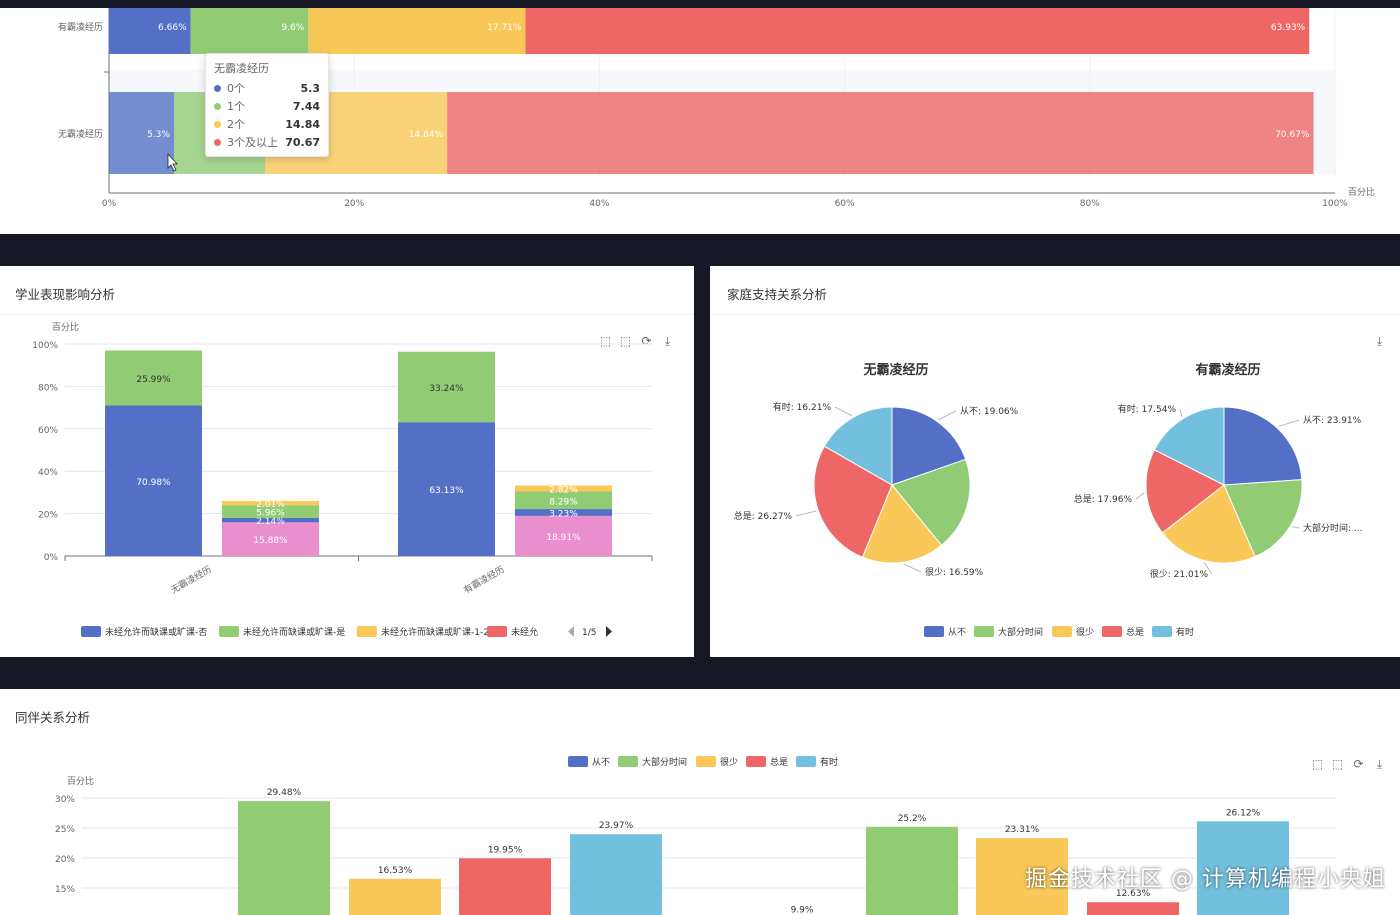  What do you see at coordinates (172, 162) in the screenshot?
I see `cursor-icon` at bounding box center [172, 162].